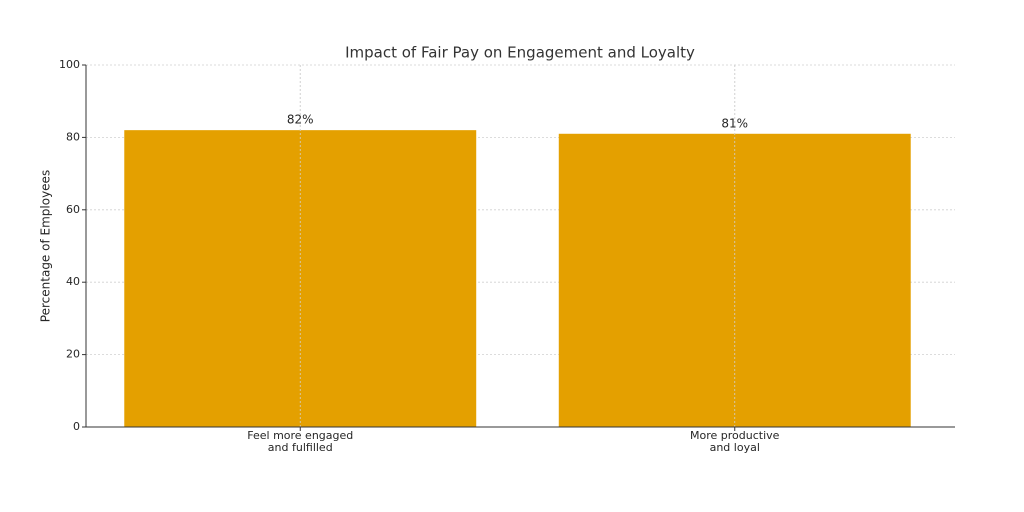 Image resolution: width=1024 pixels, height=512 pixels. I want to click on x-tick-label: More productive and loyal, so click(735, 441).